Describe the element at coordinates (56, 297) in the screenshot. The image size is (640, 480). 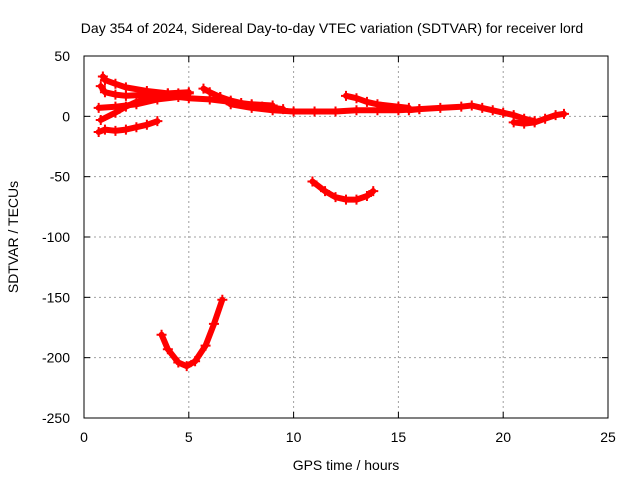
I see `y-tick-label: -150` at that location.